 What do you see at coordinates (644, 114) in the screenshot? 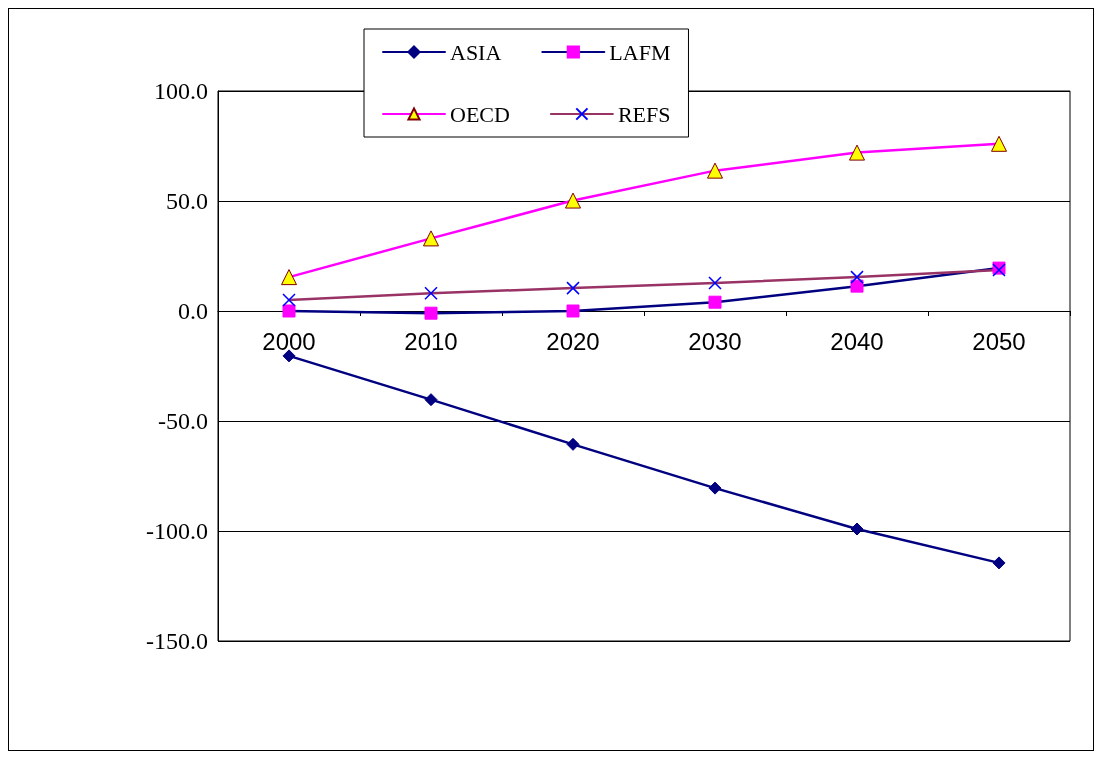
I see `legend-label: REFS` at bounding box center [644, 114].